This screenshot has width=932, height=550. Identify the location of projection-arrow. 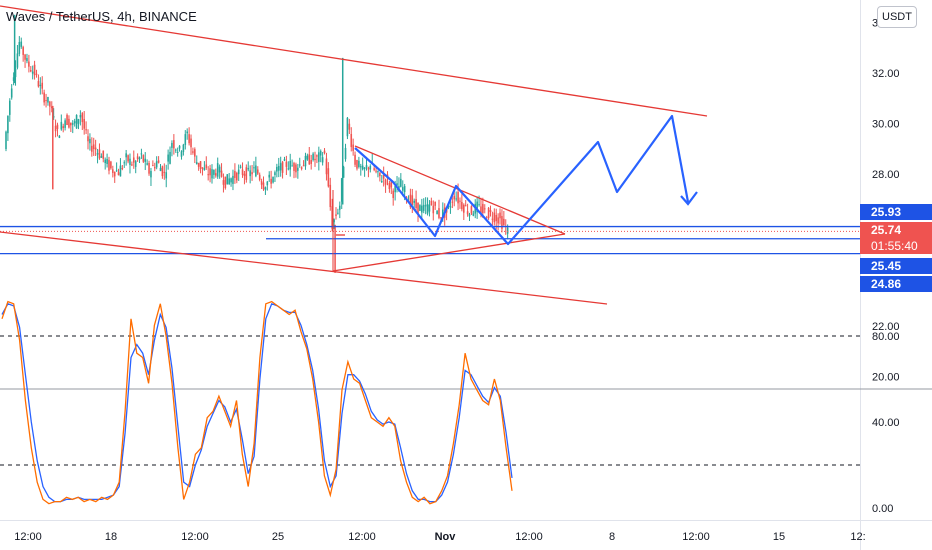
(689, 198).